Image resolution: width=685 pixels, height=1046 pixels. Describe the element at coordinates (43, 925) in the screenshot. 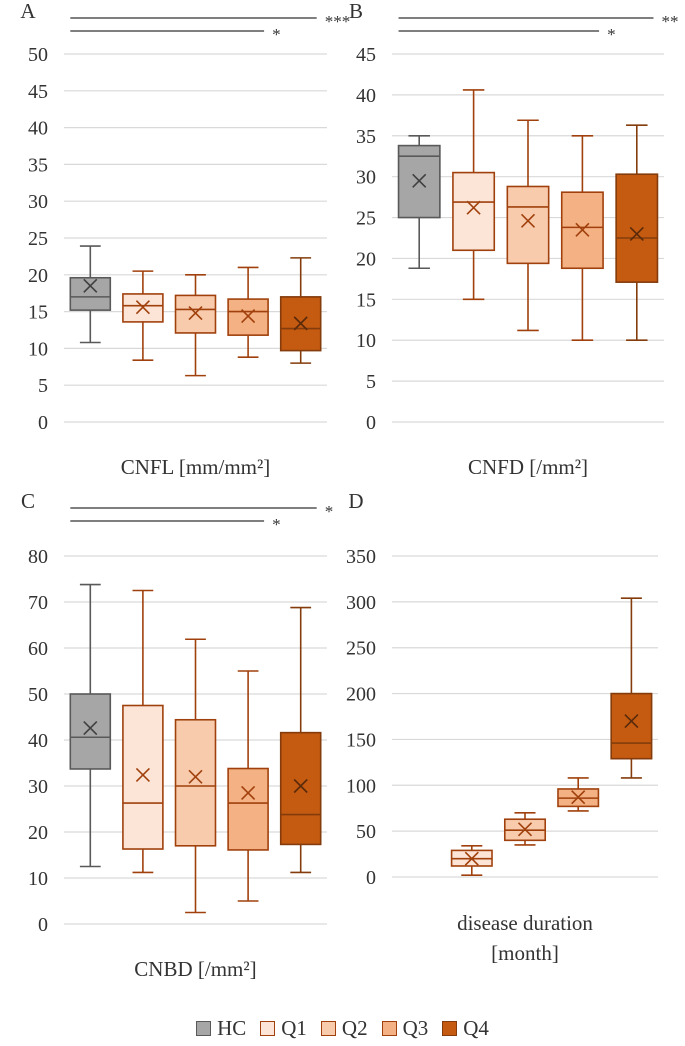

I see `panel-c-ytick-label: 0` at that location.